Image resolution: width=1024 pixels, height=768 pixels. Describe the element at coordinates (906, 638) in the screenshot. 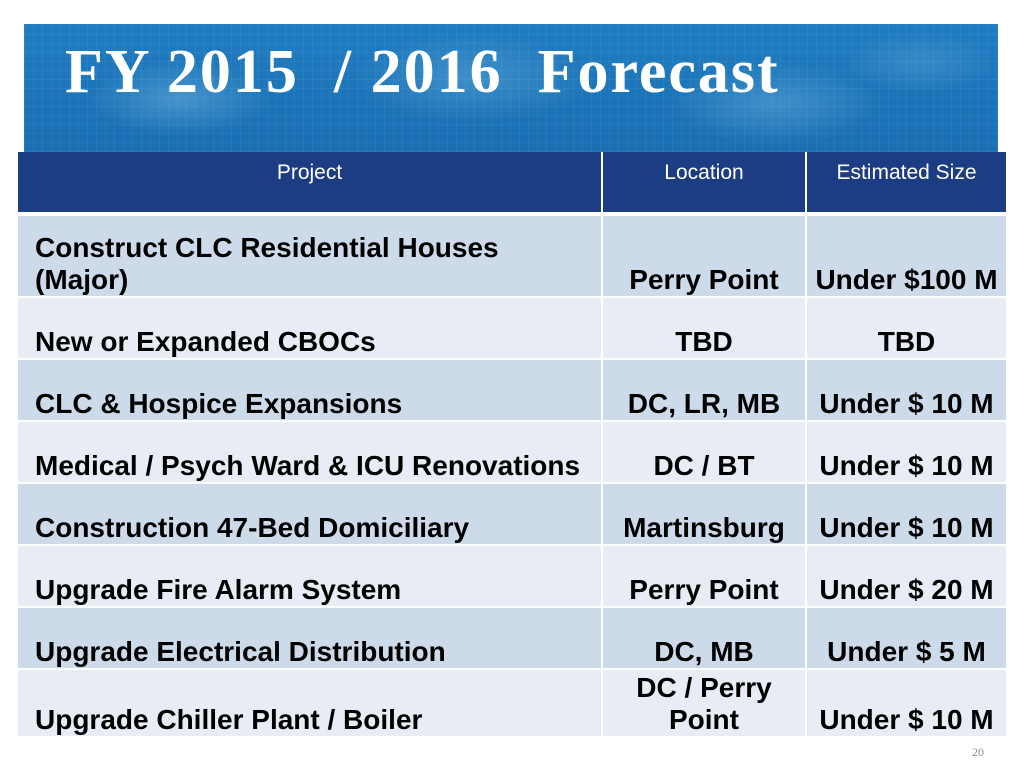

I see `size-cell: Under $ 5 M` at that location.